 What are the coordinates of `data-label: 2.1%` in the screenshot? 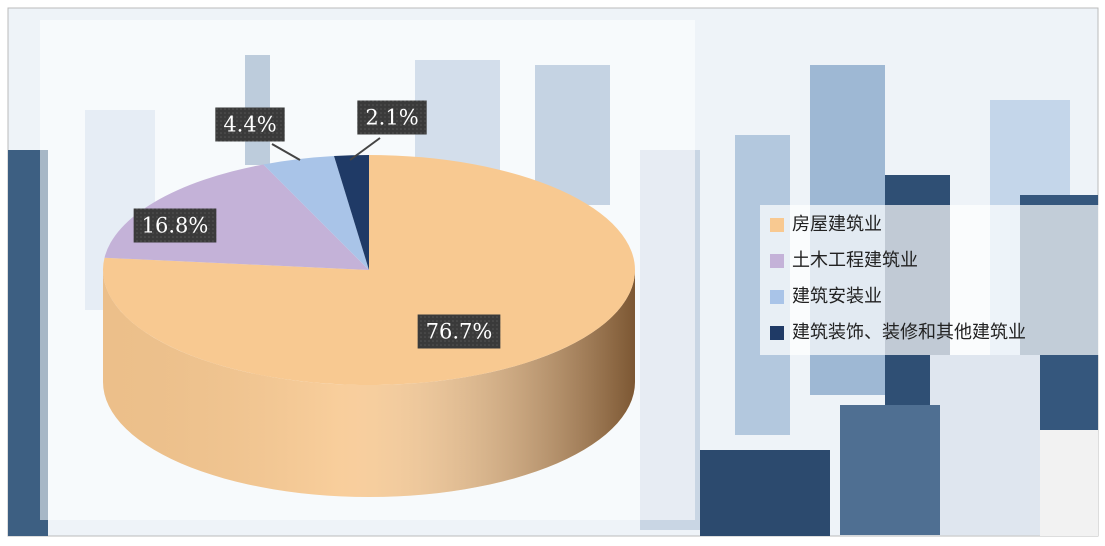 It's located at (391, 118).